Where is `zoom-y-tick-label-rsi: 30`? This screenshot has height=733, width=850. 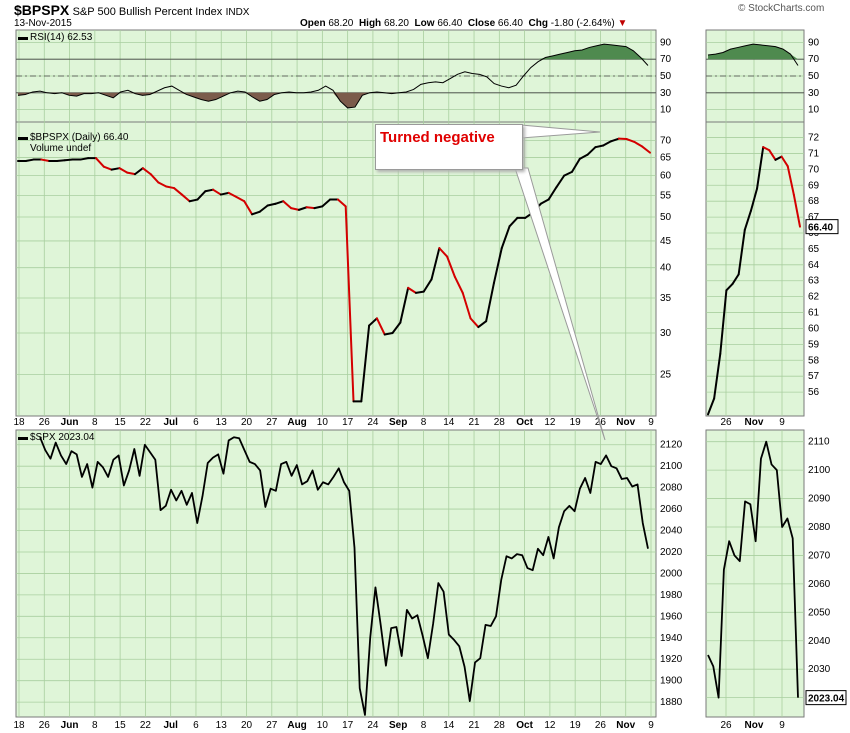 zoom-y-tick-label-rsi: 30 is located at coordinates (814, 93).